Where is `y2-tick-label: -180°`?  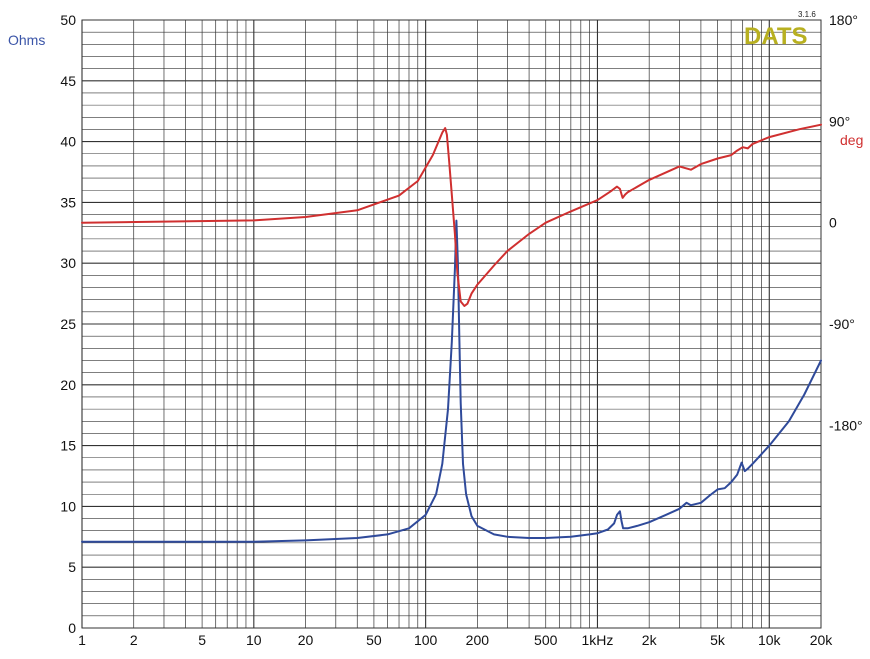
y2-tick-label: -180° is located at coordinates (846, 425).